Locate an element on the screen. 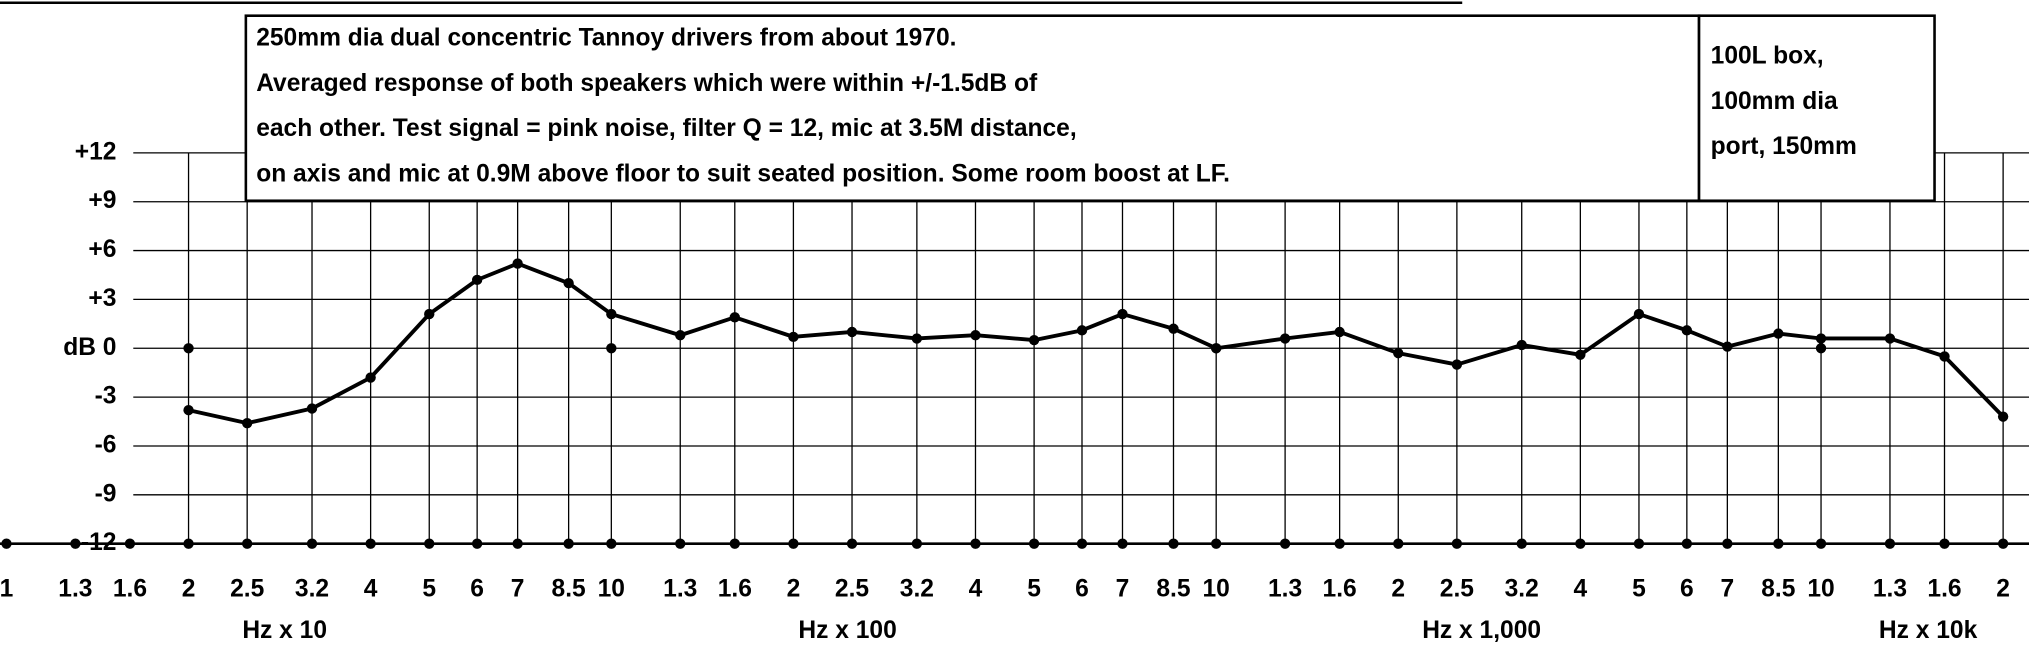  x-unit-label: Hz x 100 is located at coordinates (847, 630).